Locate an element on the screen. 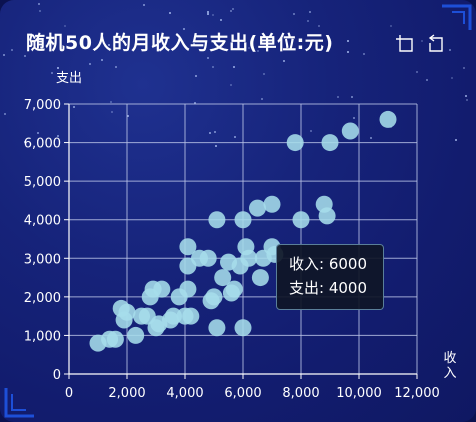 The width and height of the screenshot is (476, 422). data-tooltip: 收入: 6000 支出: 4000 is located at coordinates (330, 277).